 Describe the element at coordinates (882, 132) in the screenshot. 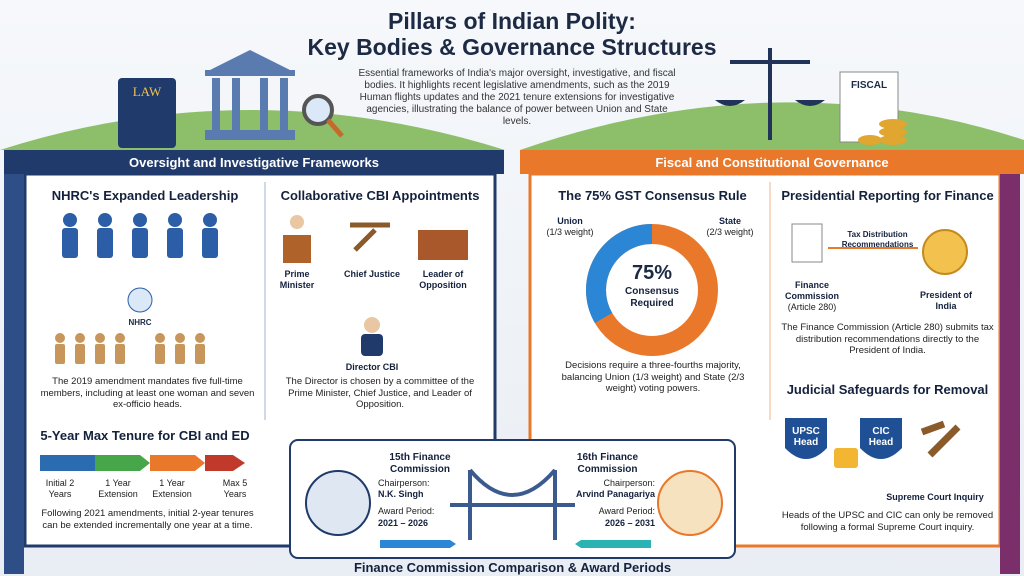

I see `coins` at that location.